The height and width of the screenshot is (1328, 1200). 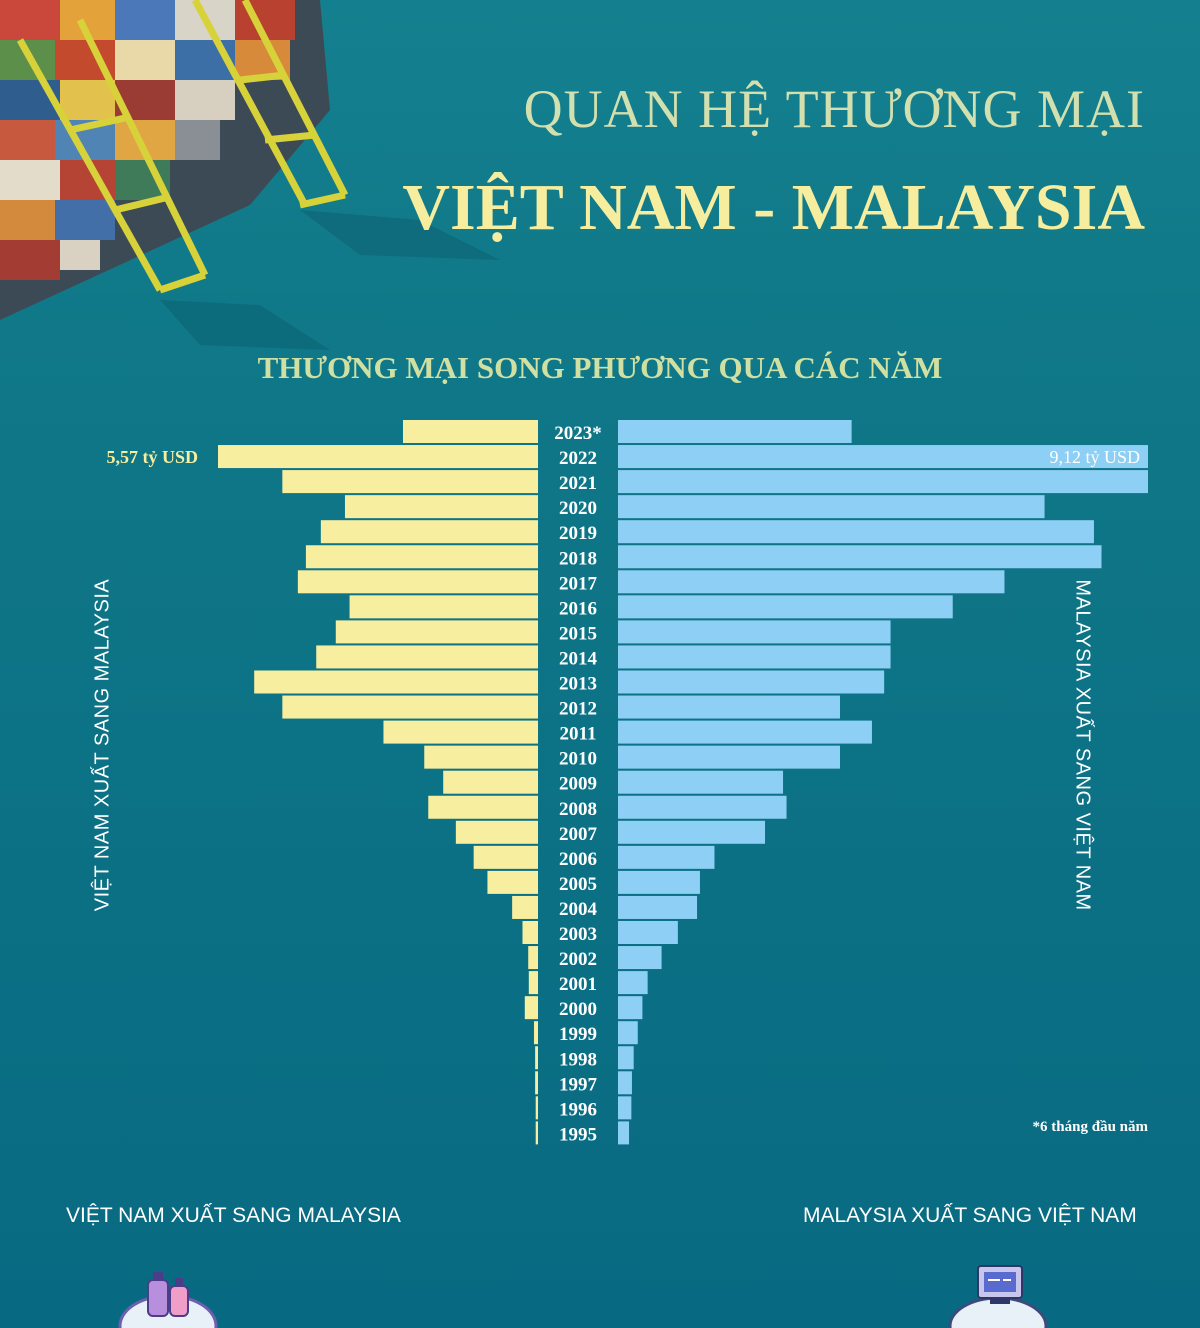 What do you see at coordinates (410, 482) in the screenshot?
I see `bar-vietnam-2021` at bounding box center [410, 482].